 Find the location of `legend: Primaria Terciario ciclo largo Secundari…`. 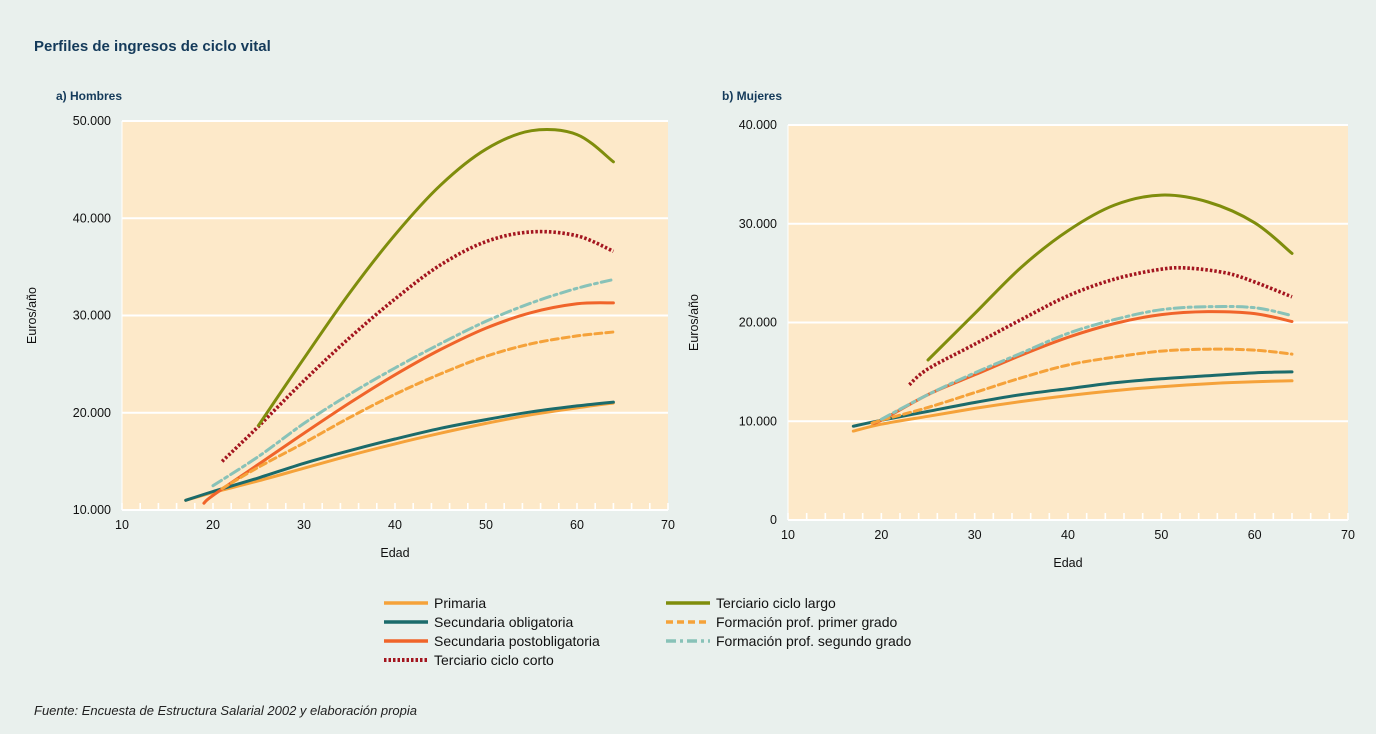

legend: Primaria Terciario ciclo largo Secundari… is located at coordinates (675, 631).